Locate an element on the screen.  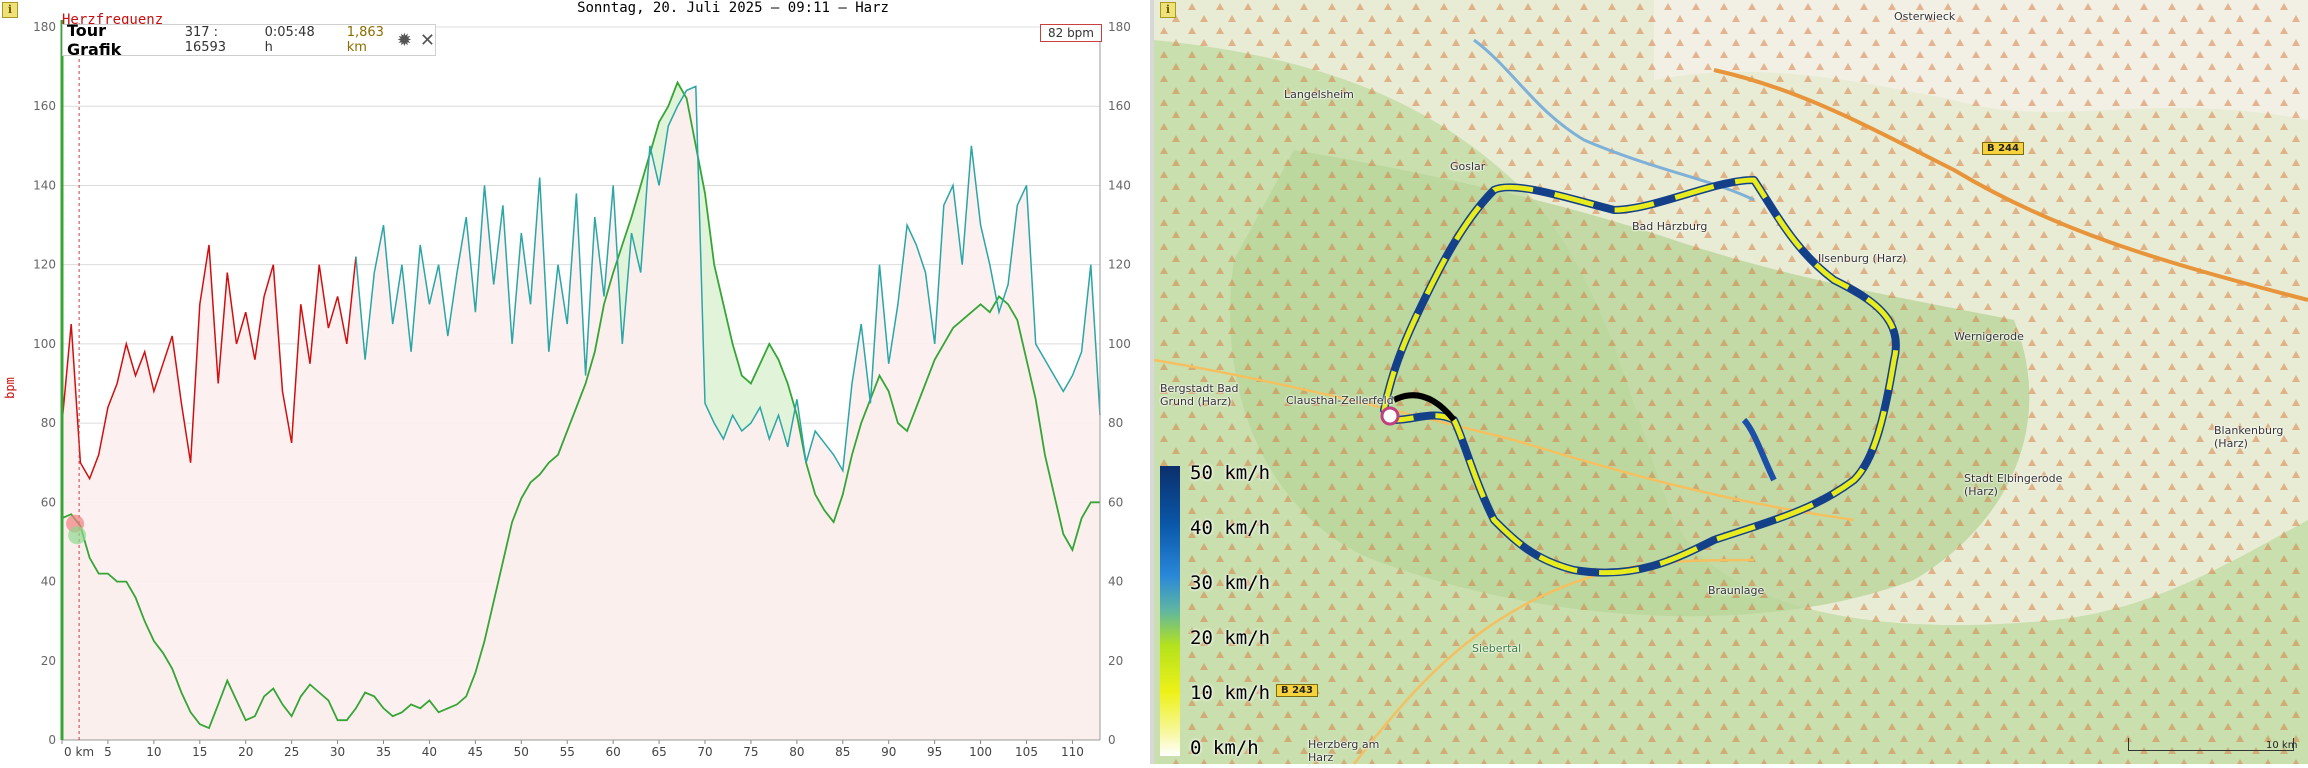
y-axis-right: 0 20 40 60 80 100 120 140 160 180 is located at coordinates (1119, 383).